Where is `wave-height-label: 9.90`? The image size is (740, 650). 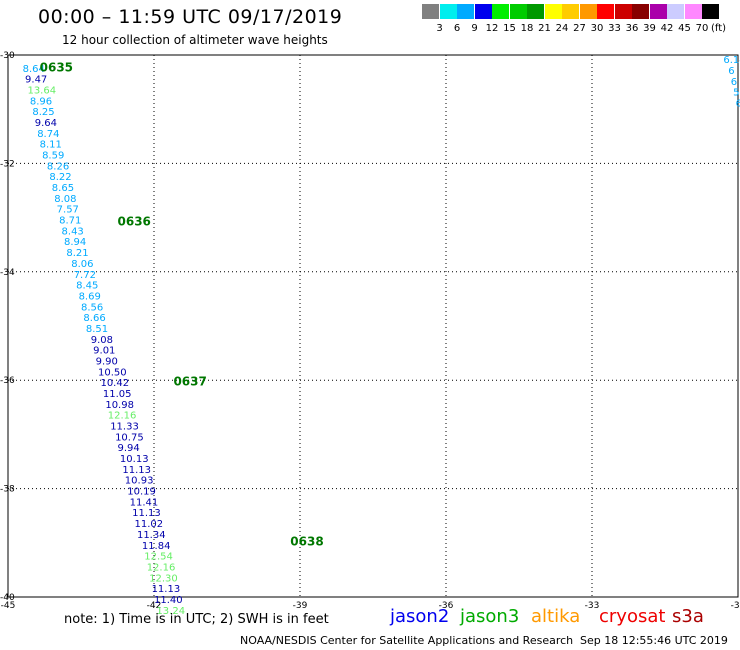 wave-height-label: 9.90 is located at coordinates (107, 361).